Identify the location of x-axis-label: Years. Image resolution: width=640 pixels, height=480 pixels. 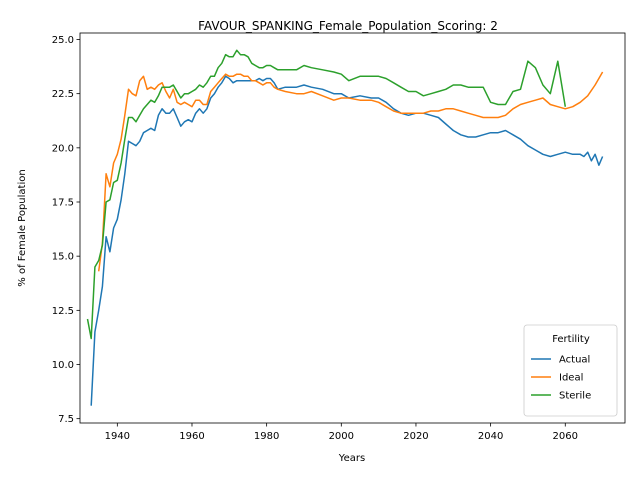
(351, 458).